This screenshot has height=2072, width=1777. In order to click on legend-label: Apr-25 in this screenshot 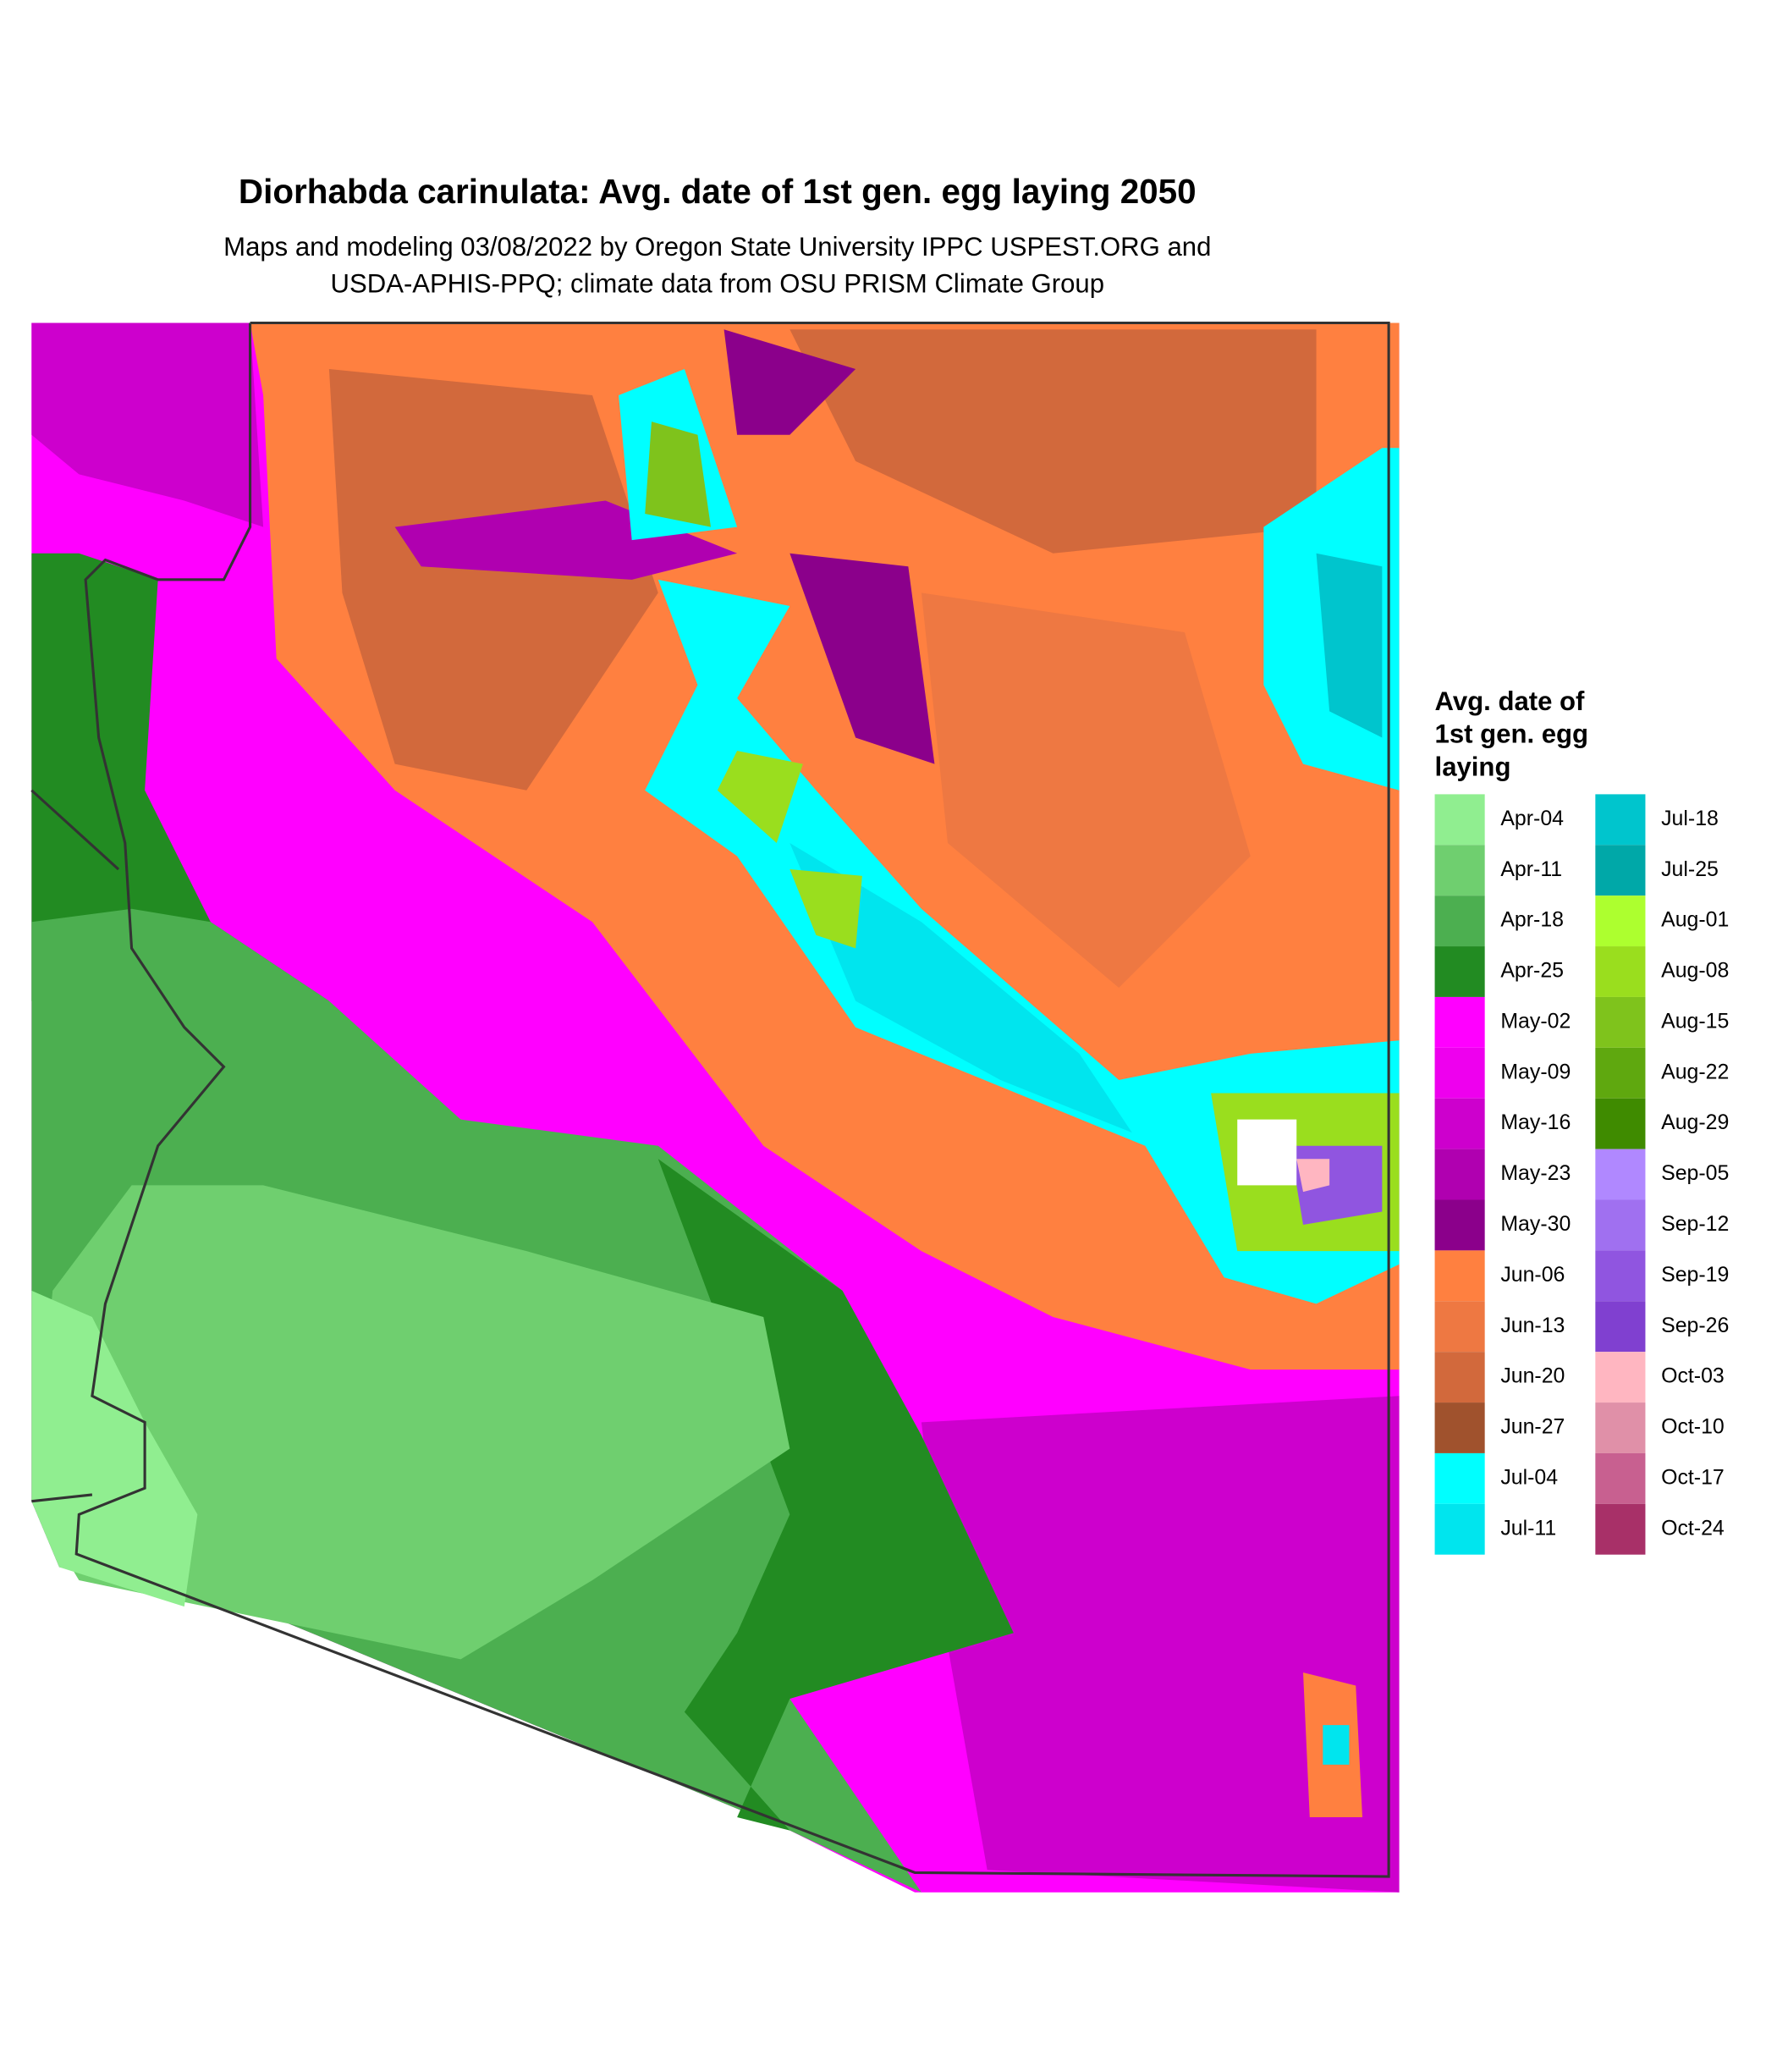, I will do `click(1532, 971)`.